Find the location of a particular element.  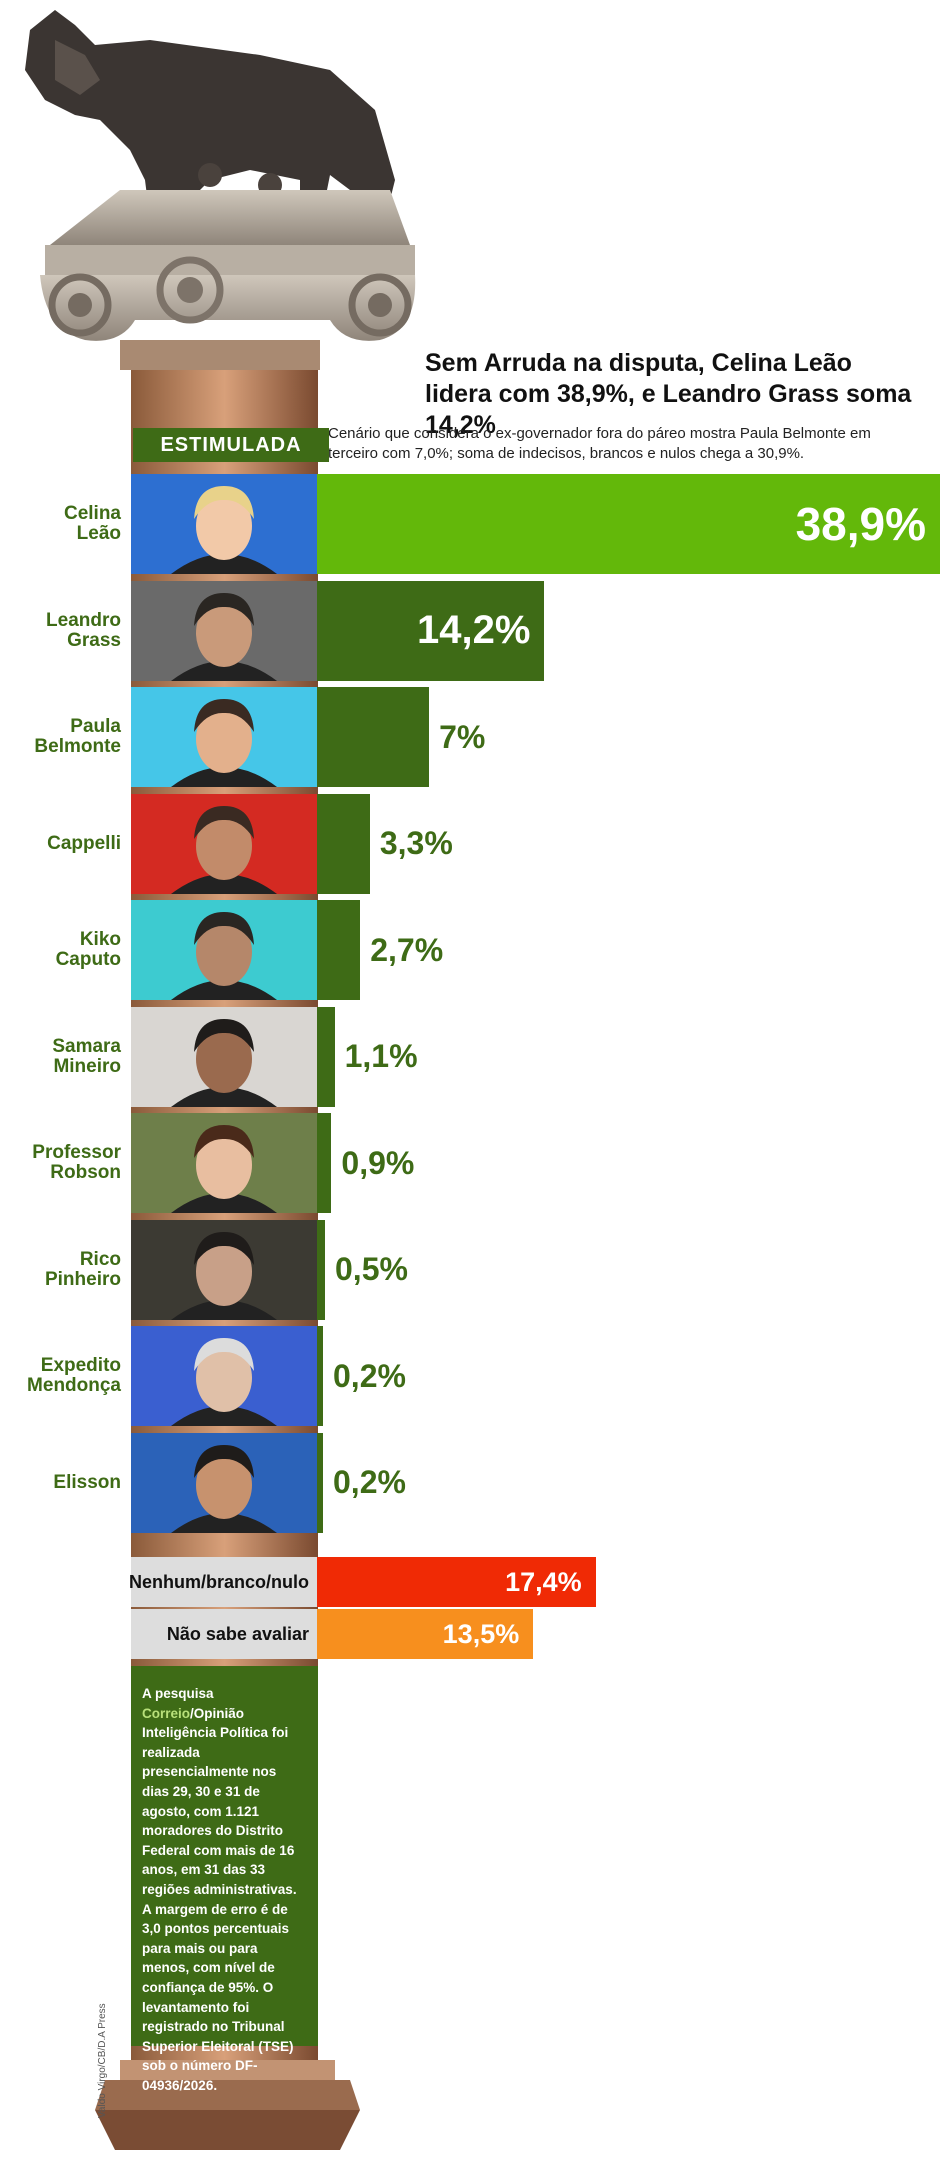

candidate-label: Cappelli is located at coordinates (61, 844).